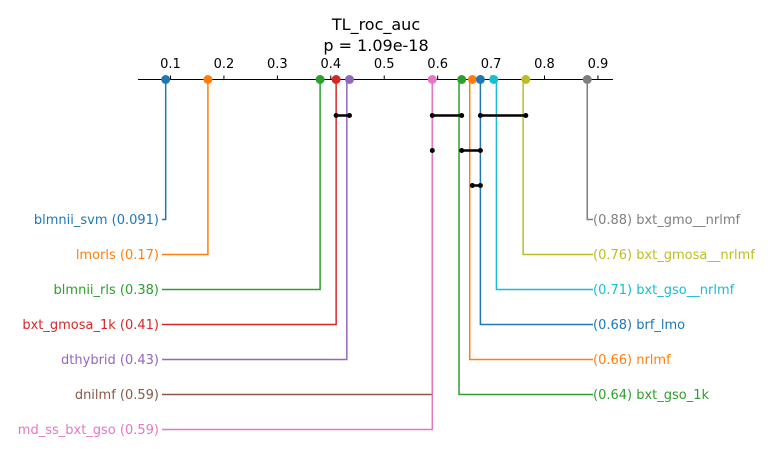  I want to click on method-line-bxt_gmo__nrlmf, so click(589, 150).